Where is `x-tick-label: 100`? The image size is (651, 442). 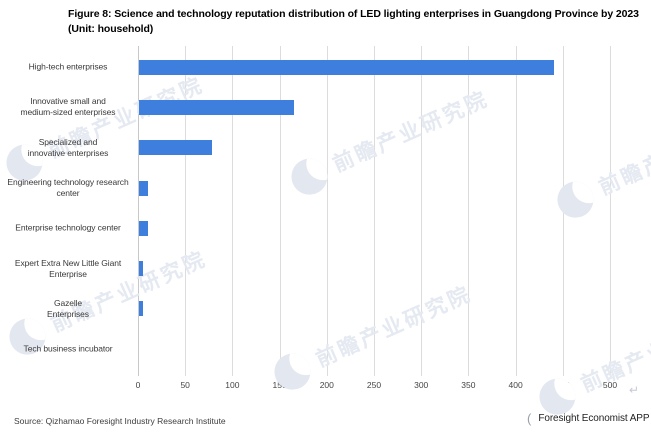
x-tick-label: 100 is located at coordinates (232, 385).